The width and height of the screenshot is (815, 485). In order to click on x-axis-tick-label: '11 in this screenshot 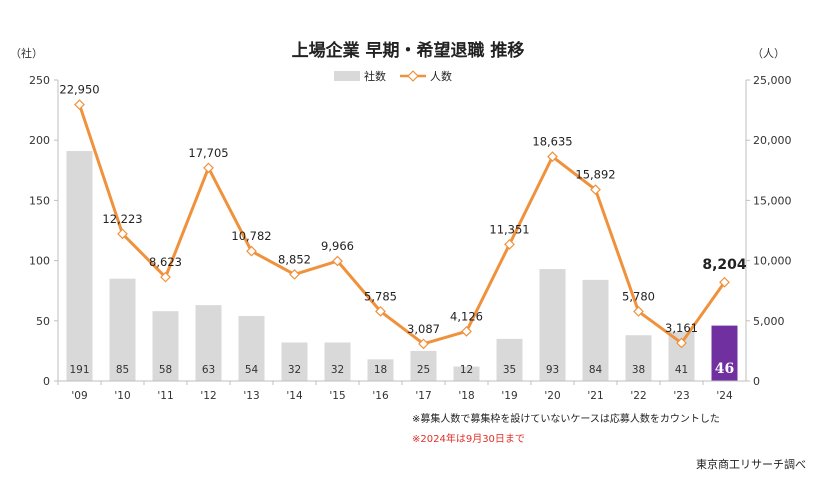, I will do `click(165, 396)`.